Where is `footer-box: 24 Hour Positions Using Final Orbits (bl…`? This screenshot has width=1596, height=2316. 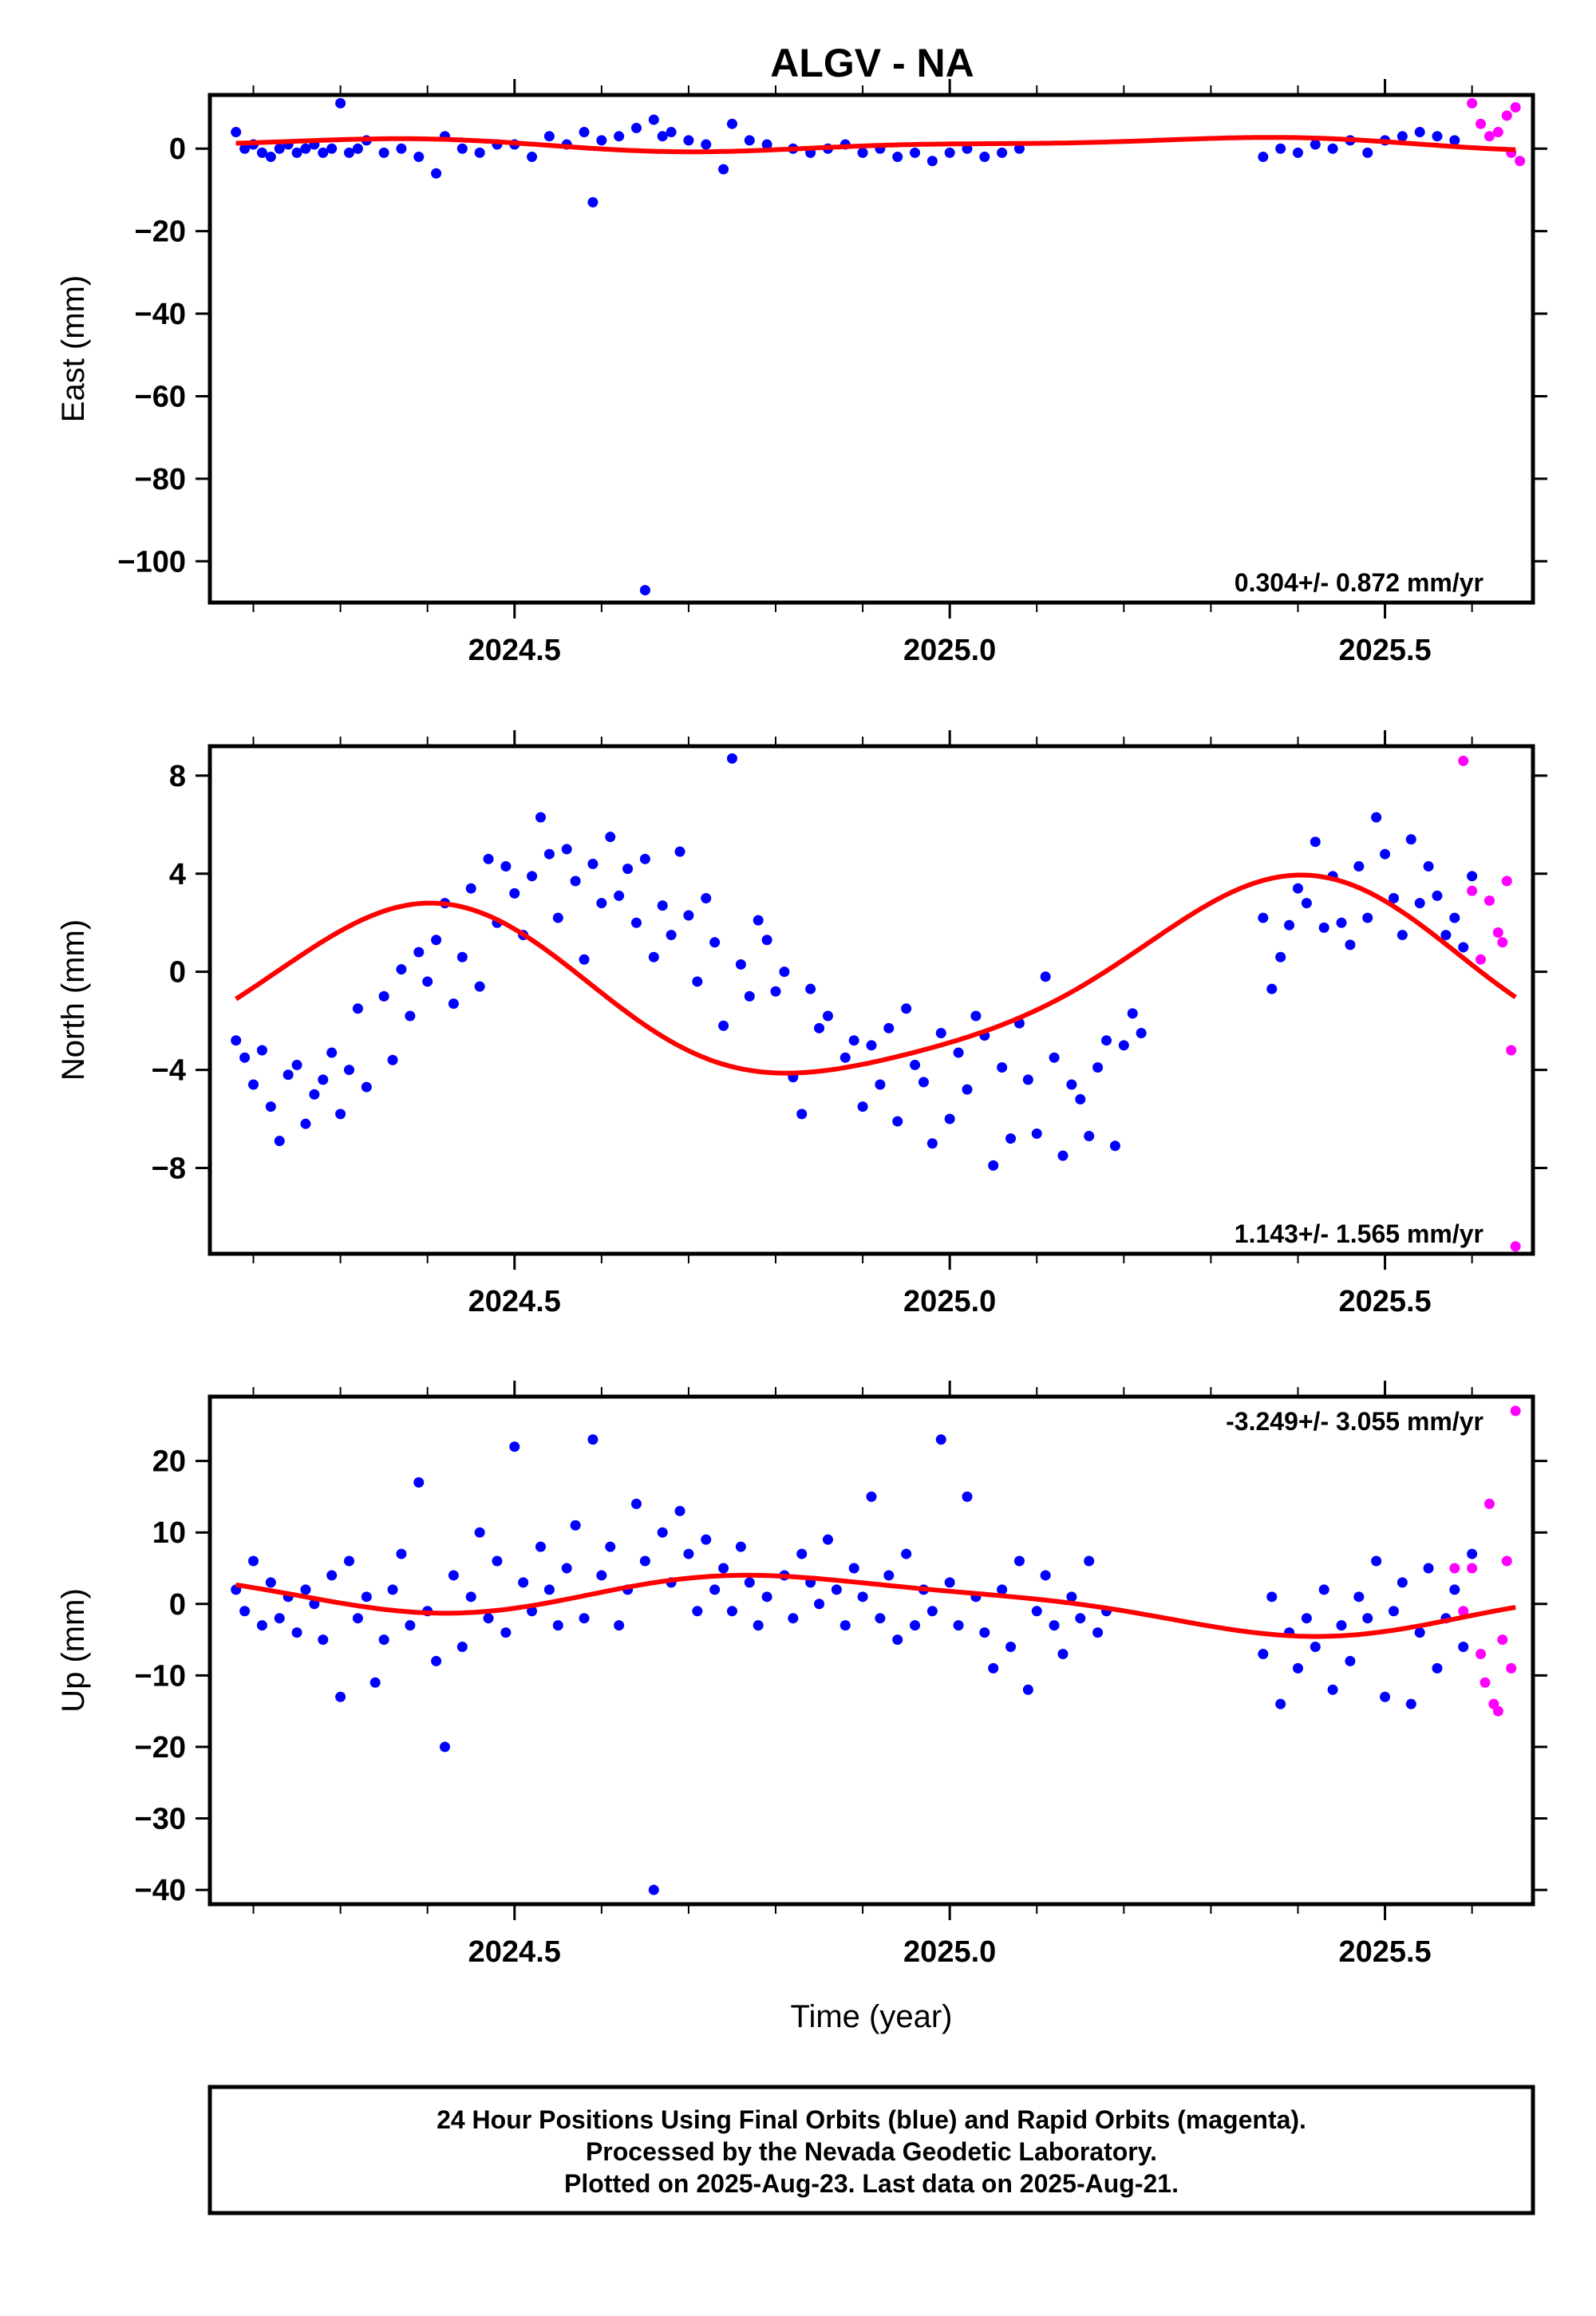 footer-box: 24 Hour Positions Using Final Orbits (bl… is located at coordinates (871, 2150).